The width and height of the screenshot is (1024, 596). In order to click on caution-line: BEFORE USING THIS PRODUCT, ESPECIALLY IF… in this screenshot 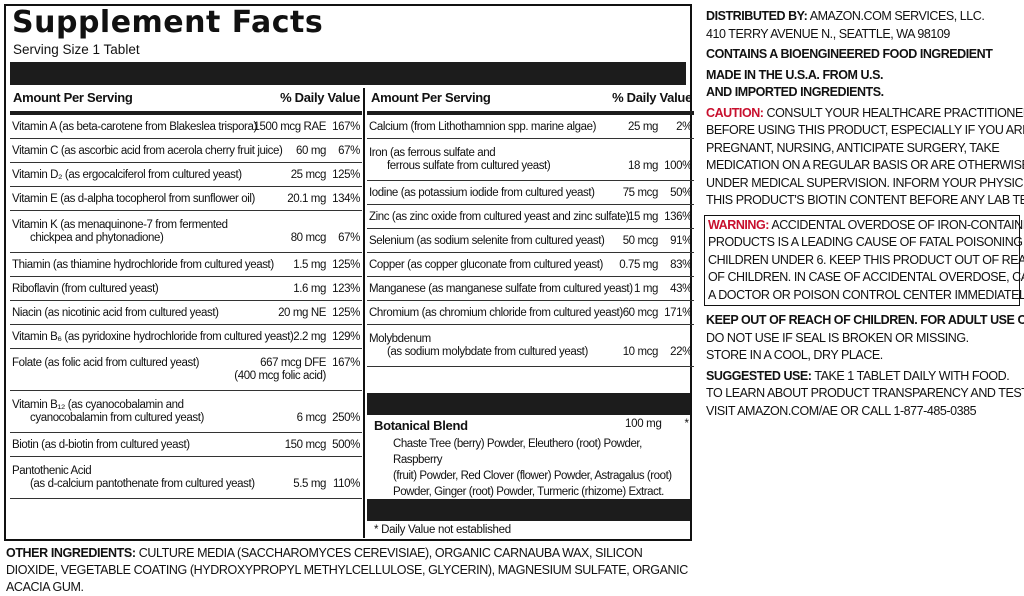, I will do `click(865, 130)`.